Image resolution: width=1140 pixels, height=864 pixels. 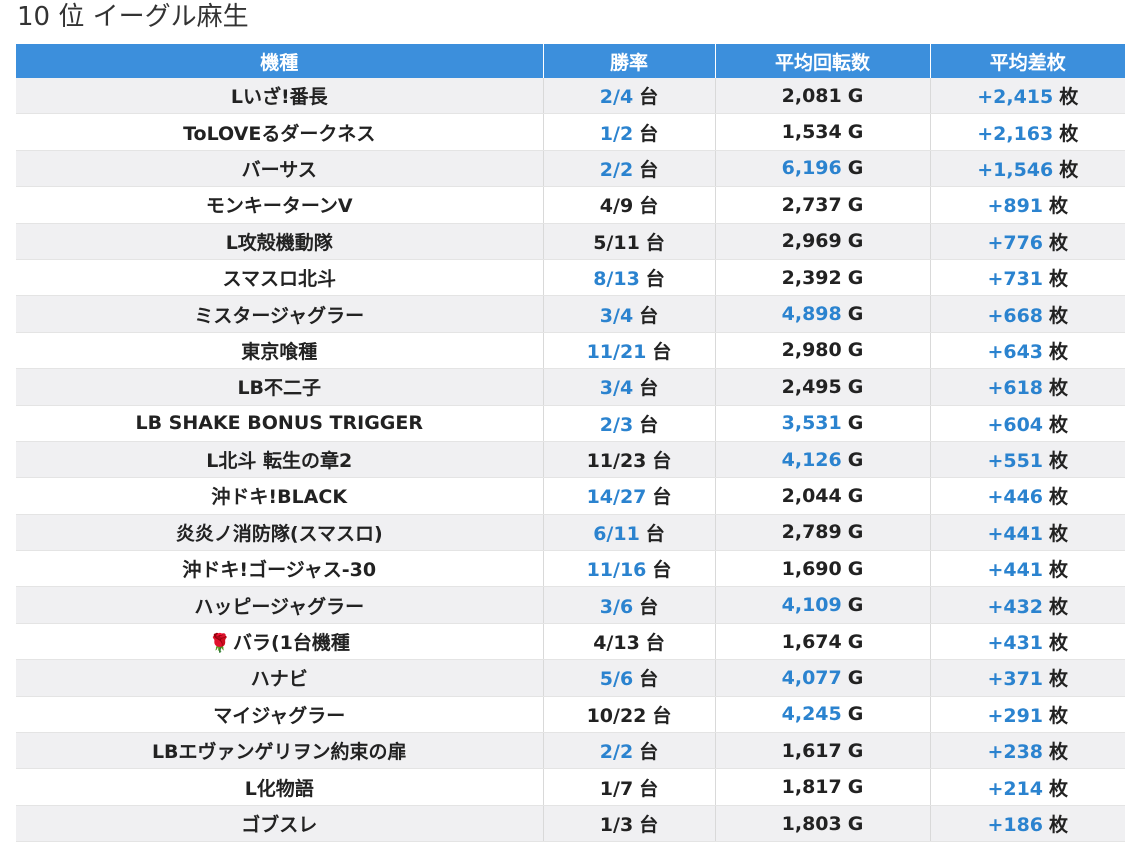 I want to click on avg-spins-value: 2,737, so click(x=811, y=204).